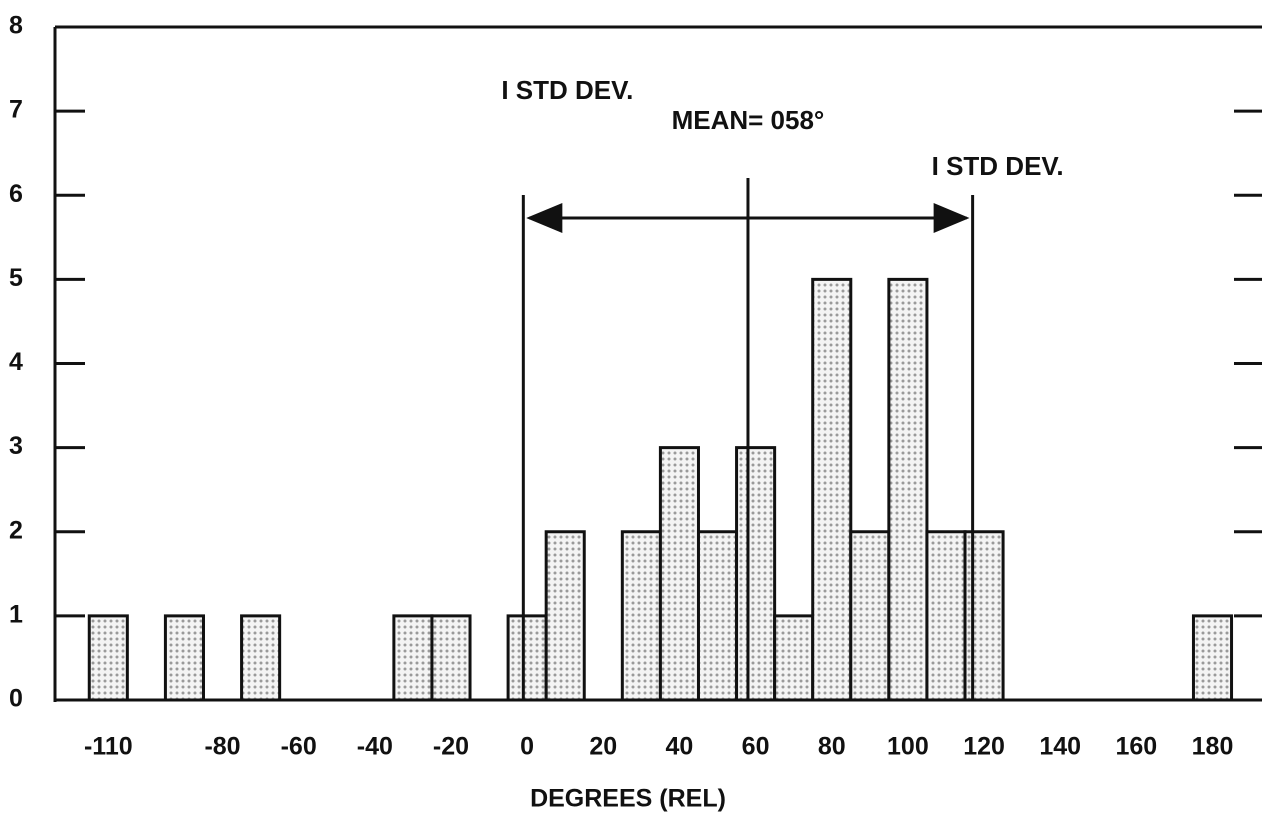 This screenshot has width=1262, height=814. I want to click on x-tick-label: 80, so click(832, 747).